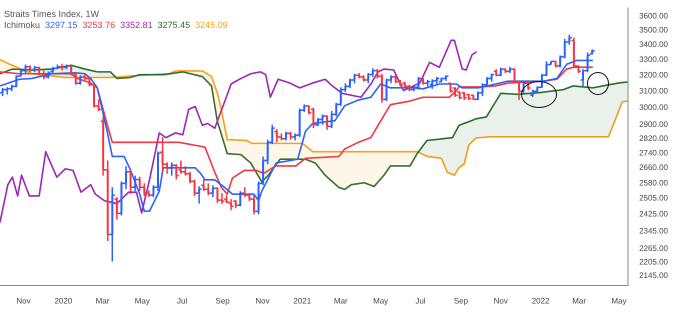 The height and width of the screenshot is (331, 675). Describe the element at coordinates (654, 75) in the screenshot. I see `y-tick-label: 3200.00` at that location.